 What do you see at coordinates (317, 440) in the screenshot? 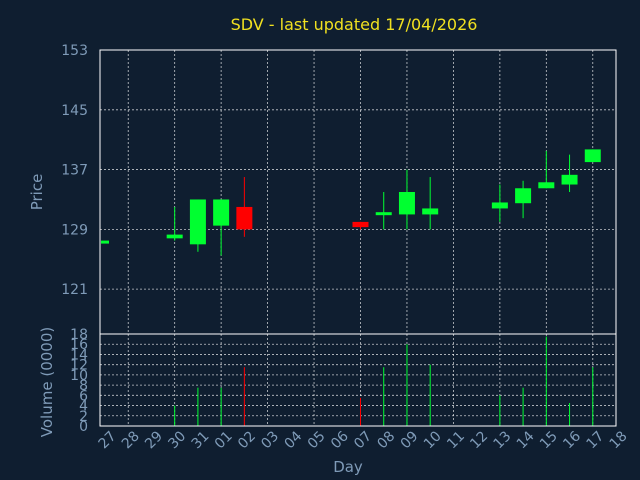
I see `x-tick-label: 05` at bounding box center [317, 440].